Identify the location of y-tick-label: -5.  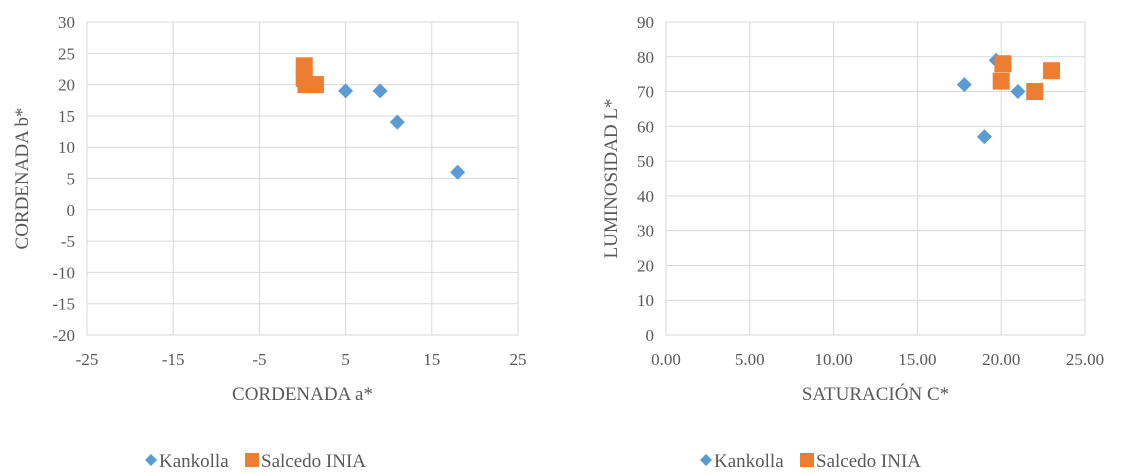
(68, 241).